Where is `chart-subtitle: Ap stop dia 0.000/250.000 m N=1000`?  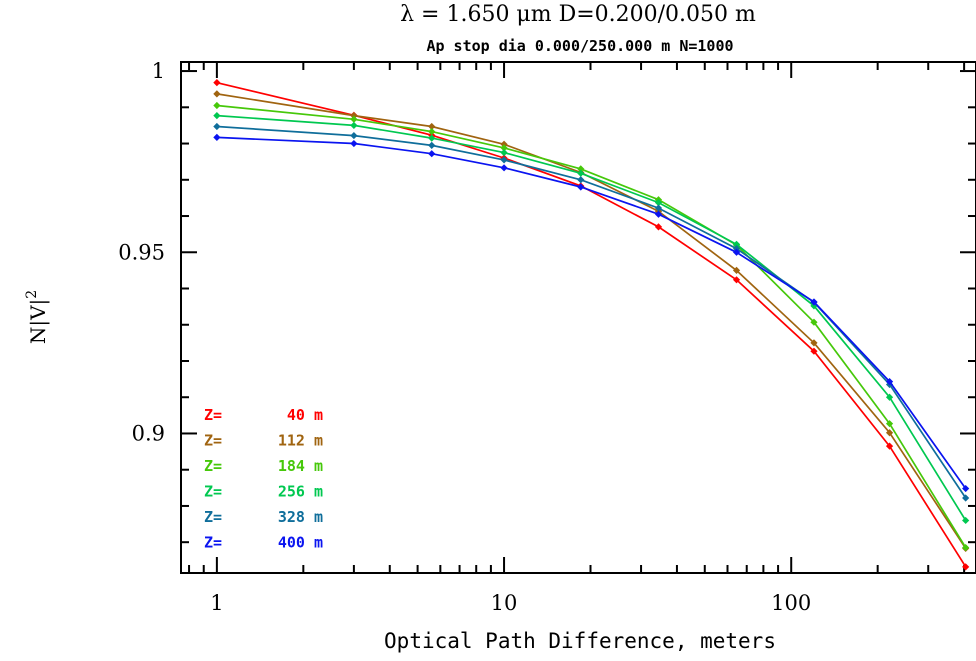 chart-subtitle: Ap stop dia 0.000/250.000 m N=1000 is located at coordinates (579, 46).